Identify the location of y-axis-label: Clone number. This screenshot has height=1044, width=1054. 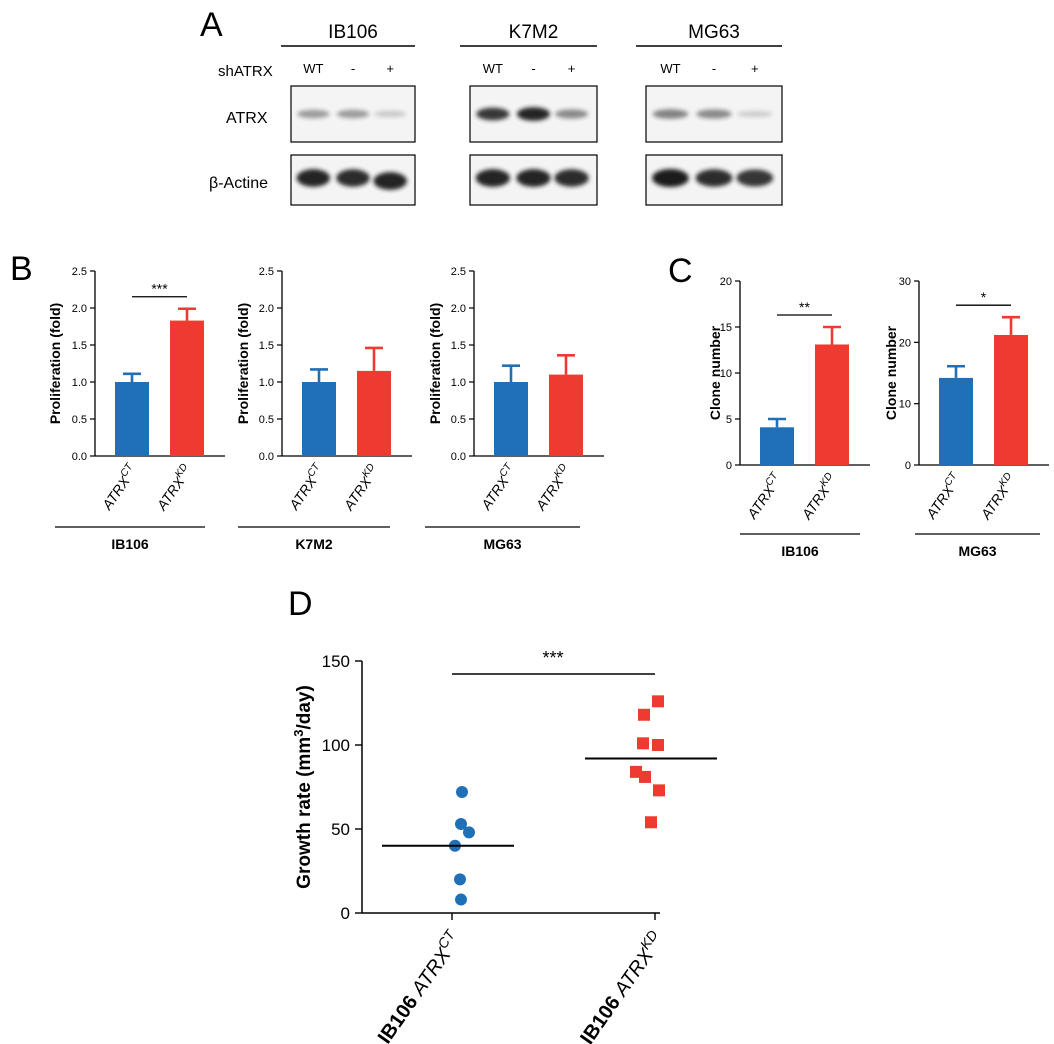
(891, 372).